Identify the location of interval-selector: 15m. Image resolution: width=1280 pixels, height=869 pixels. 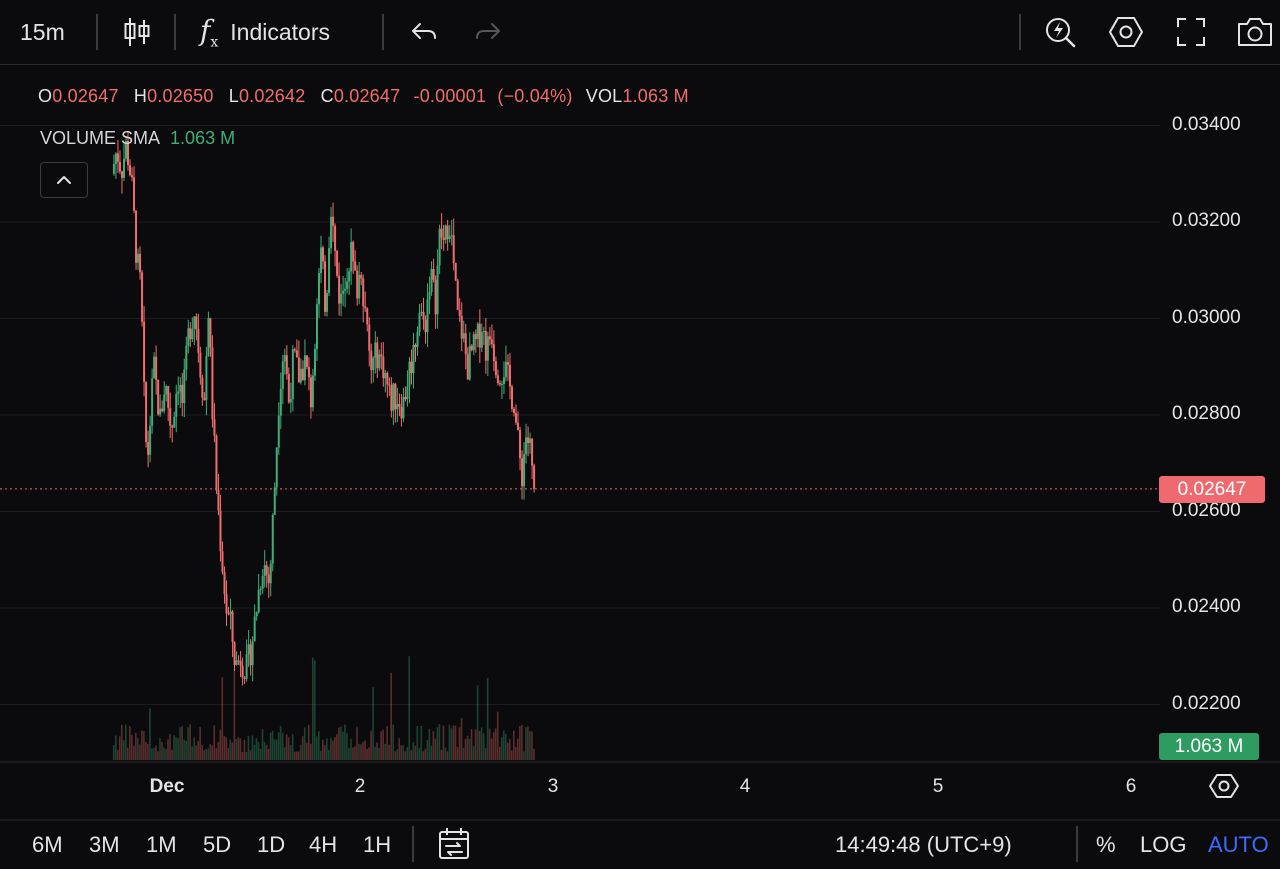
(42, 31).